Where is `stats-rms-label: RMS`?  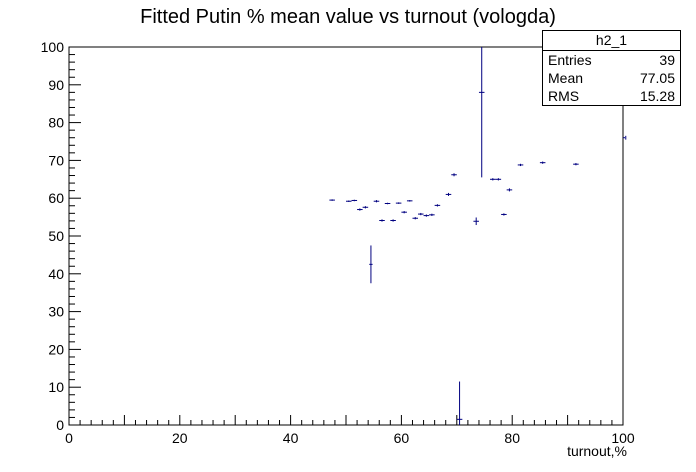 stats-rms-label: RMS is located at coordinates (564, 96).